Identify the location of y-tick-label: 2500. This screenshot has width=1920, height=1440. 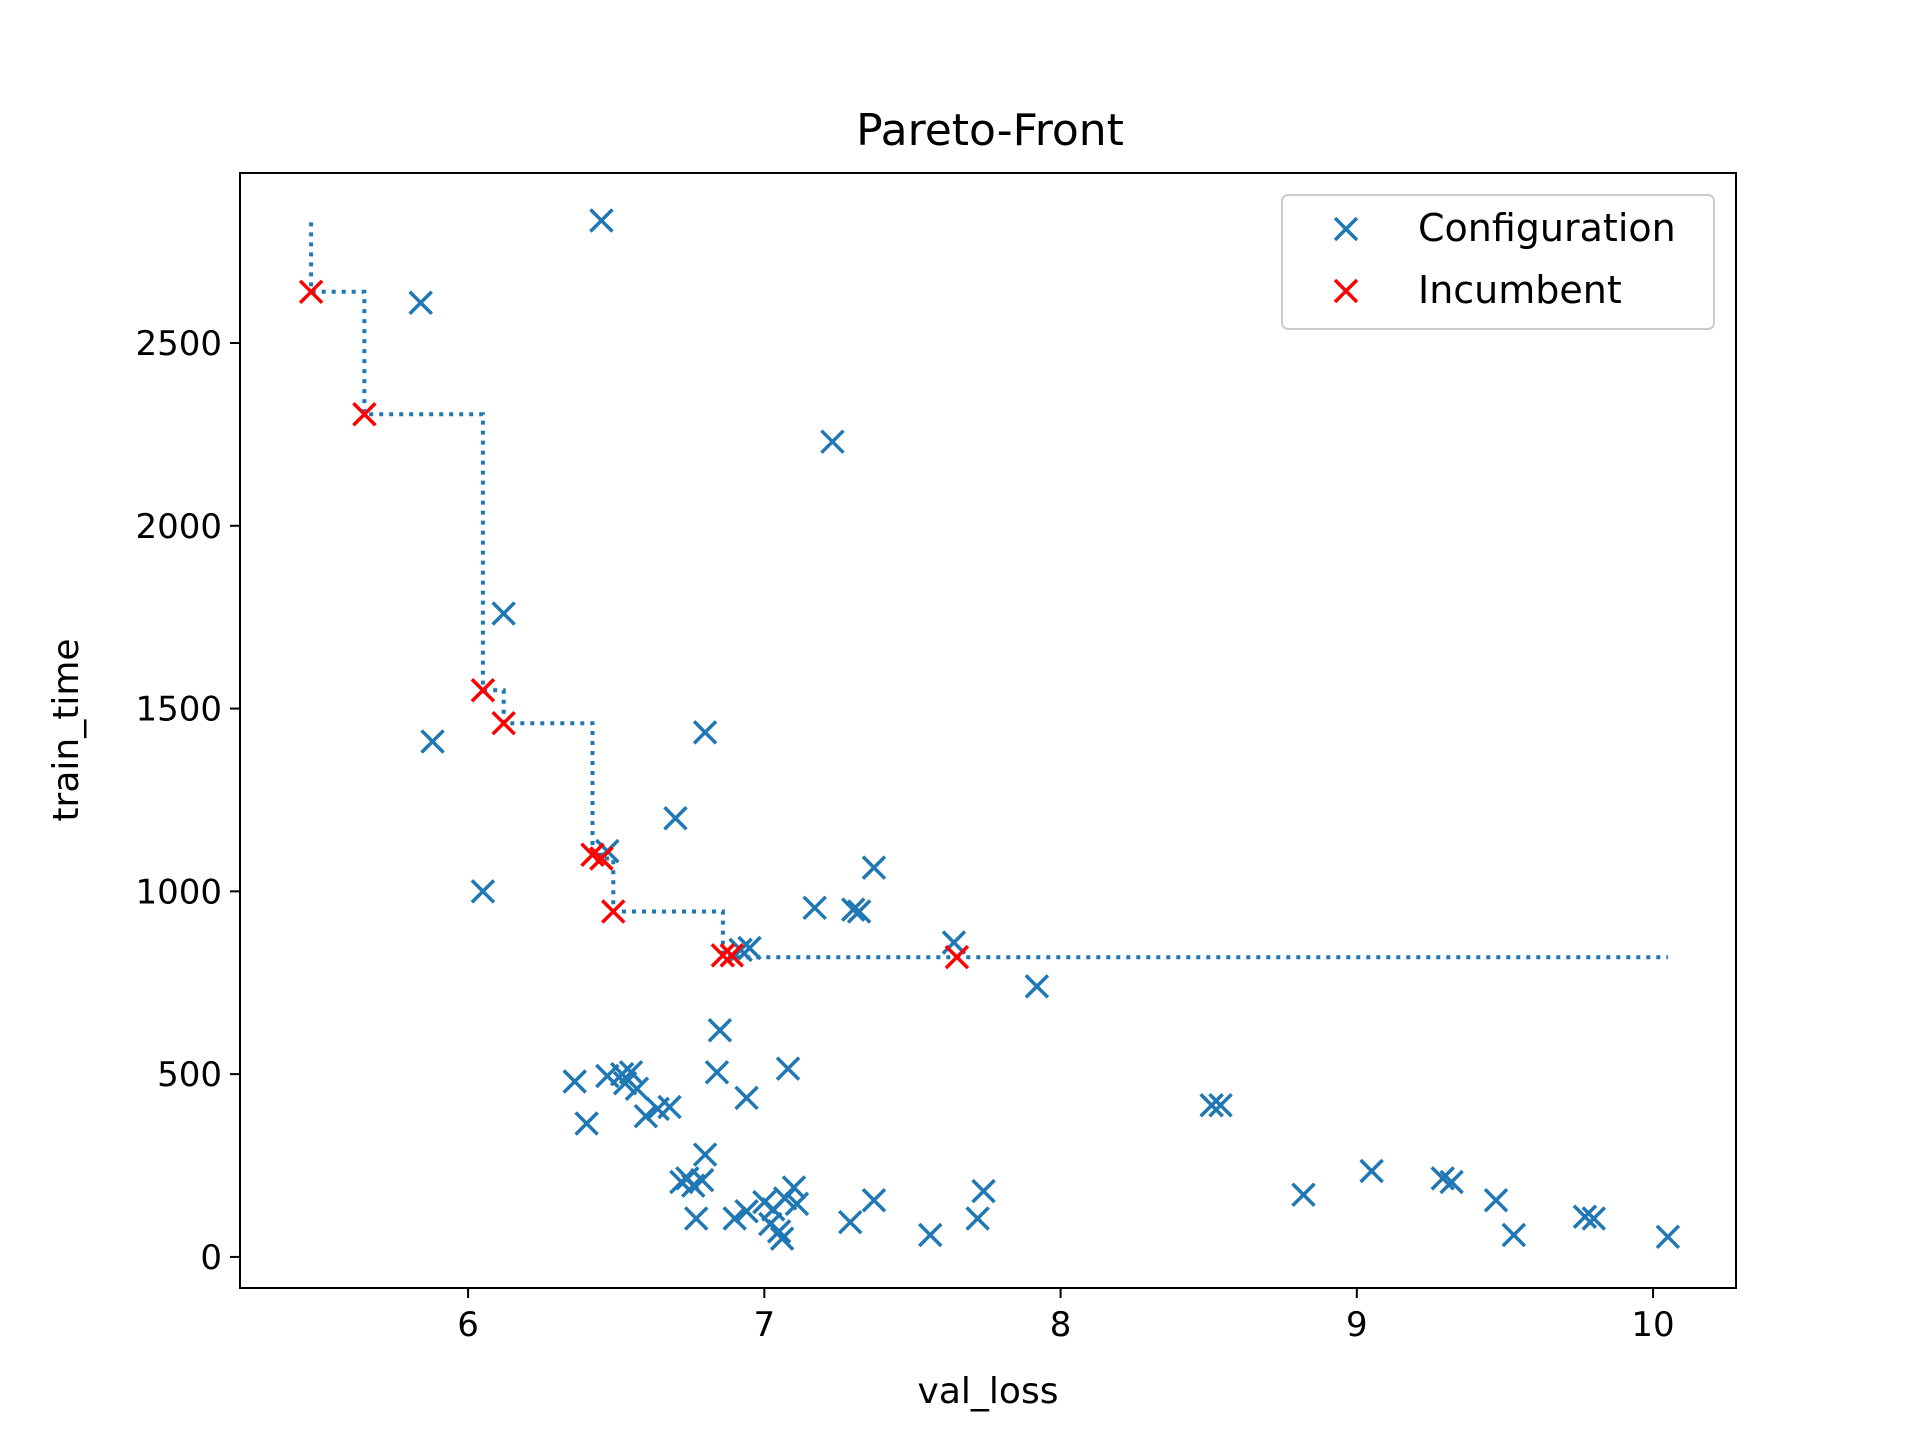
(178, 344).